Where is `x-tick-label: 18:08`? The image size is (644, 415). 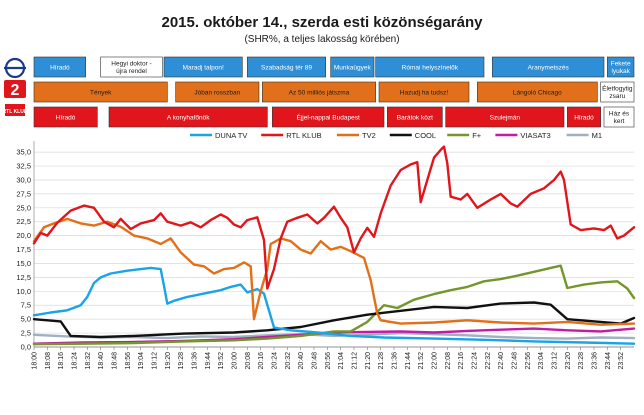 x-tick-label: 18:08 is located at coordinates (48, 361).